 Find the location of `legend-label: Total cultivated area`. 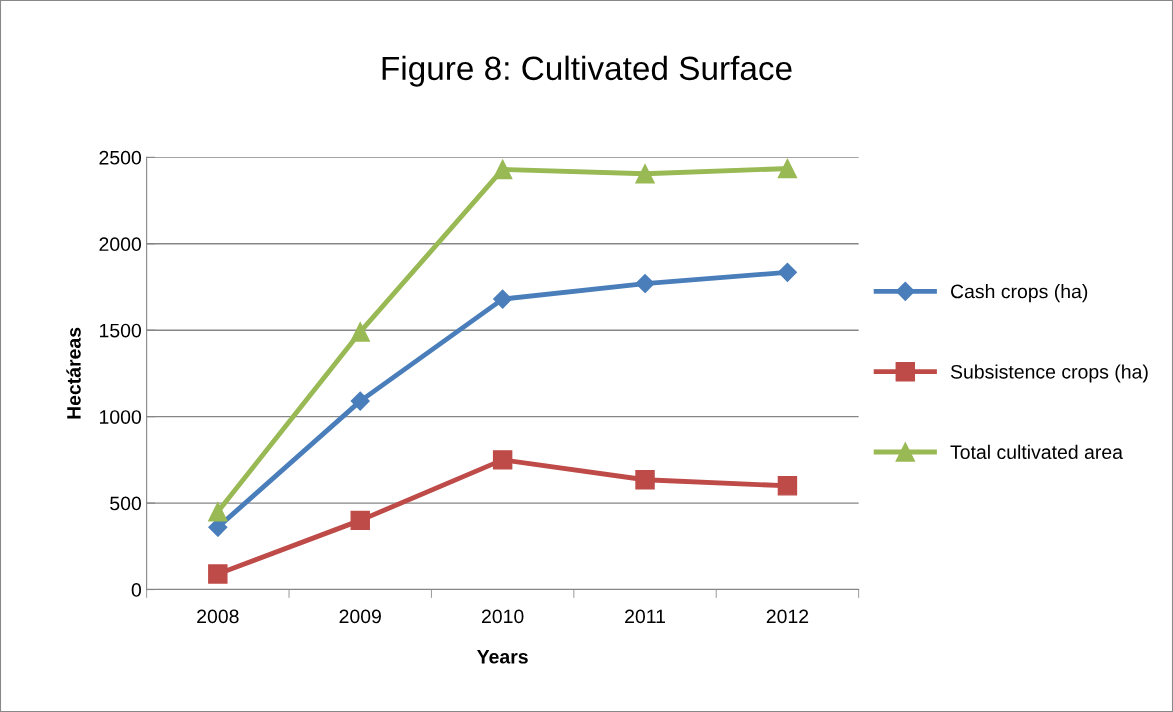

legend-label: Total cultivated area is located at coordinates (1036, 452).